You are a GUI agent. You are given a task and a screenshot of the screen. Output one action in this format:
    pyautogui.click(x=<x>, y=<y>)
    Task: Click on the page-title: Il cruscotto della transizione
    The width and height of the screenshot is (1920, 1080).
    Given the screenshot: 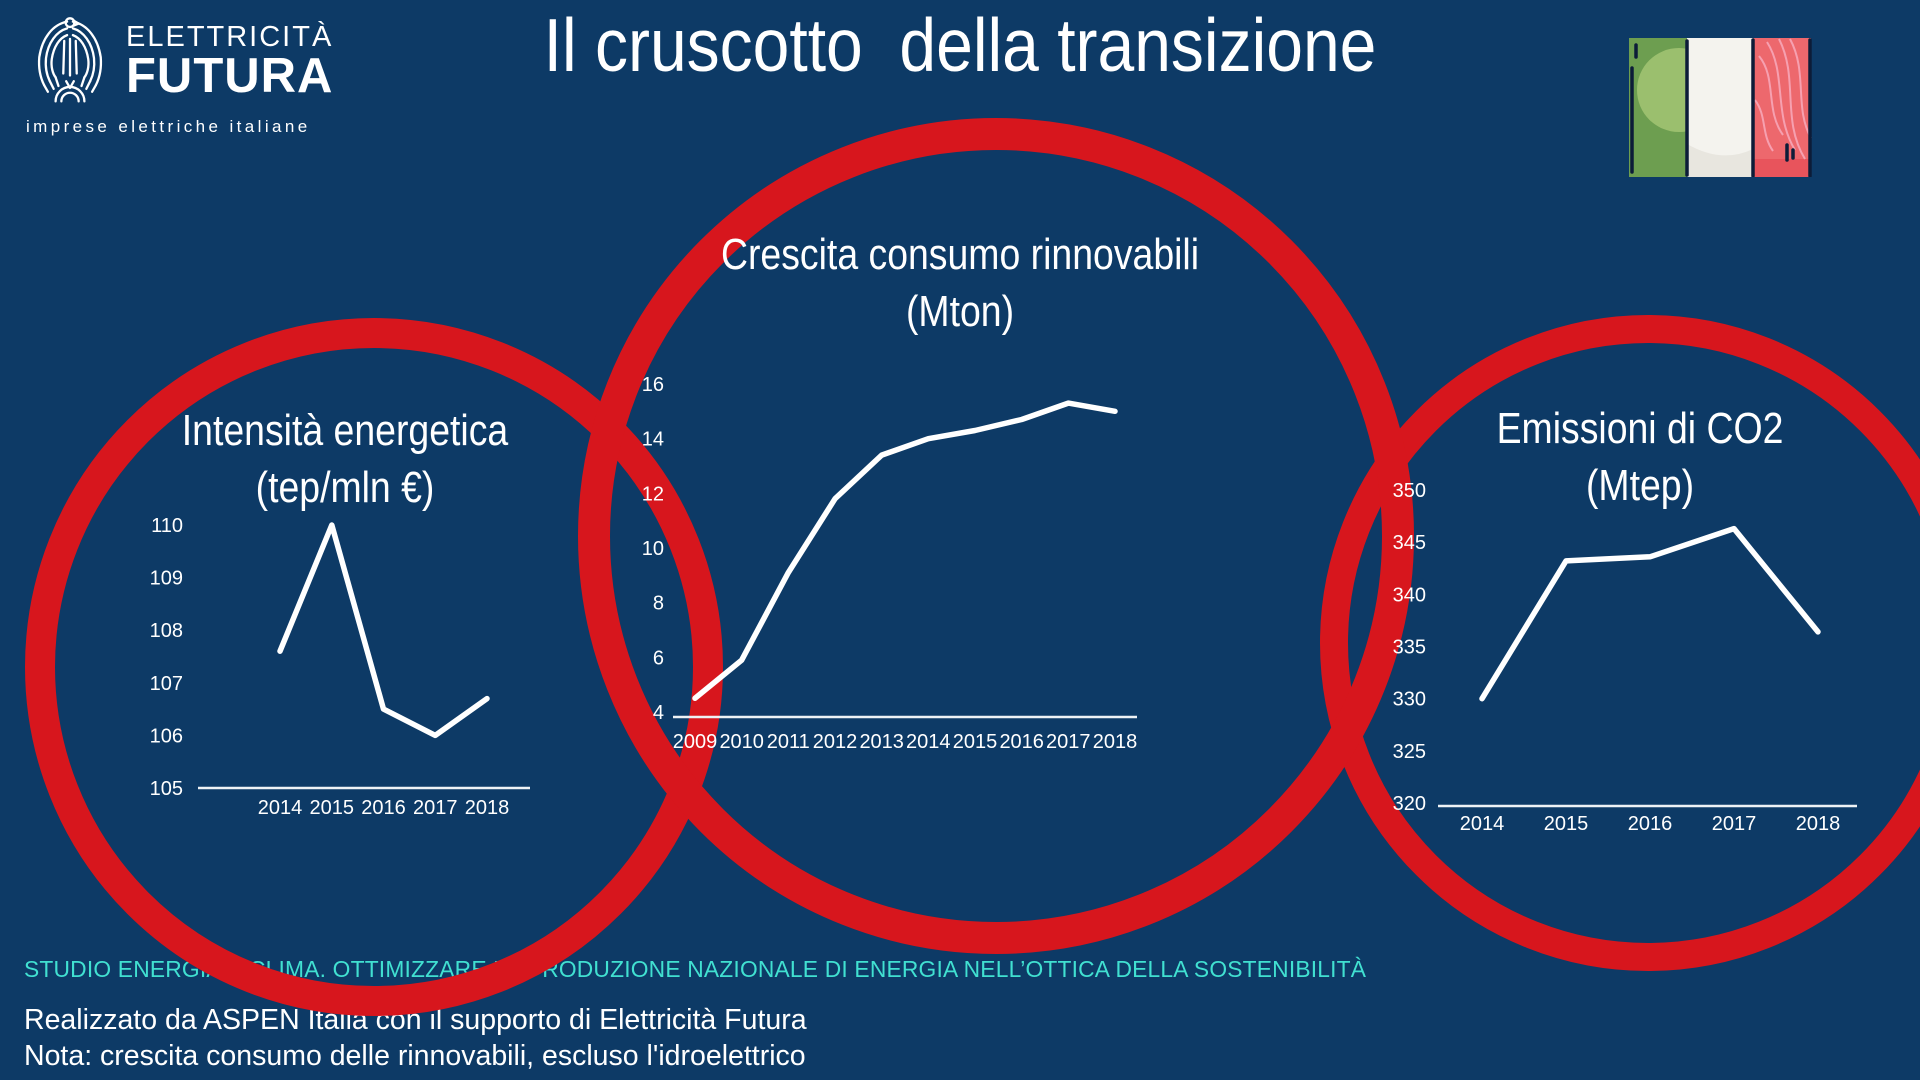 What is the action you would take?
    pyautogui.click(x=960, y=45)
    